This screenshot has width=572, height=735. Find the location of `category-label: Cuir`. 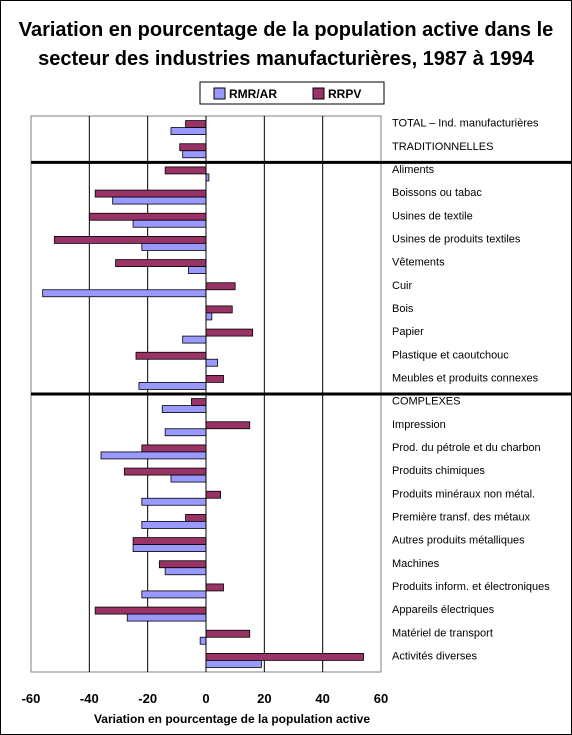

category-label: Cuir is located at coordinates (402, 286).